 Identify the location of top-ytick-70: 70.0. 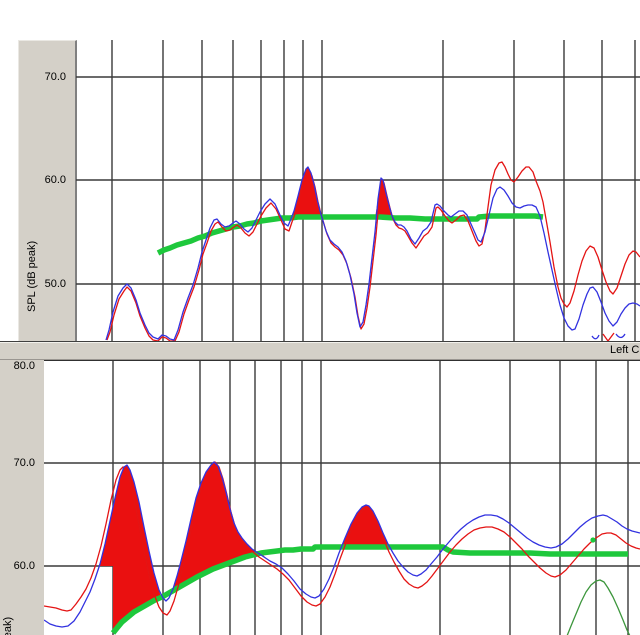
(55, 77).